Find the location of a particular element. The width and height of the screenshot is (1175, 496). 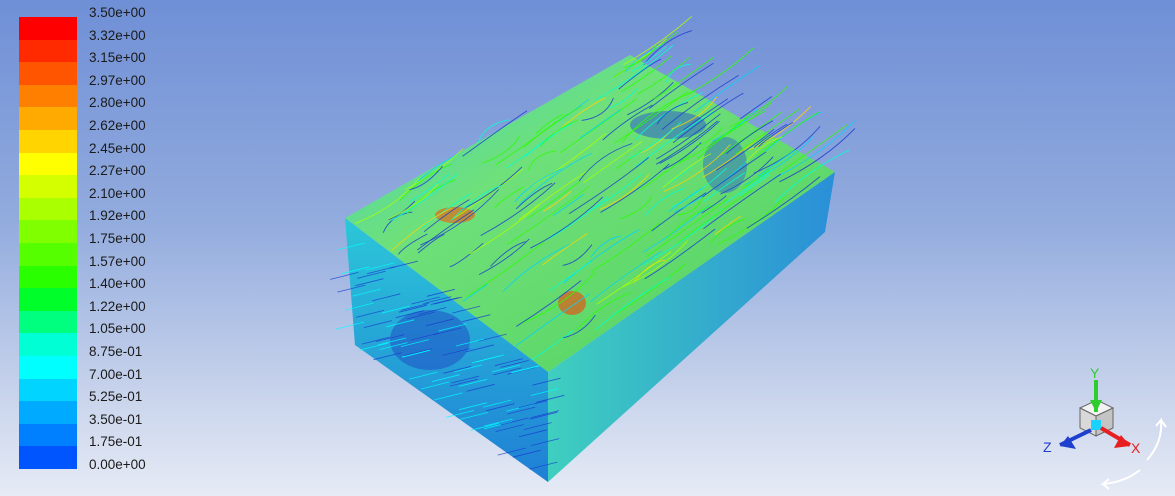

domain-left-face is located at coordinates (446, 350).